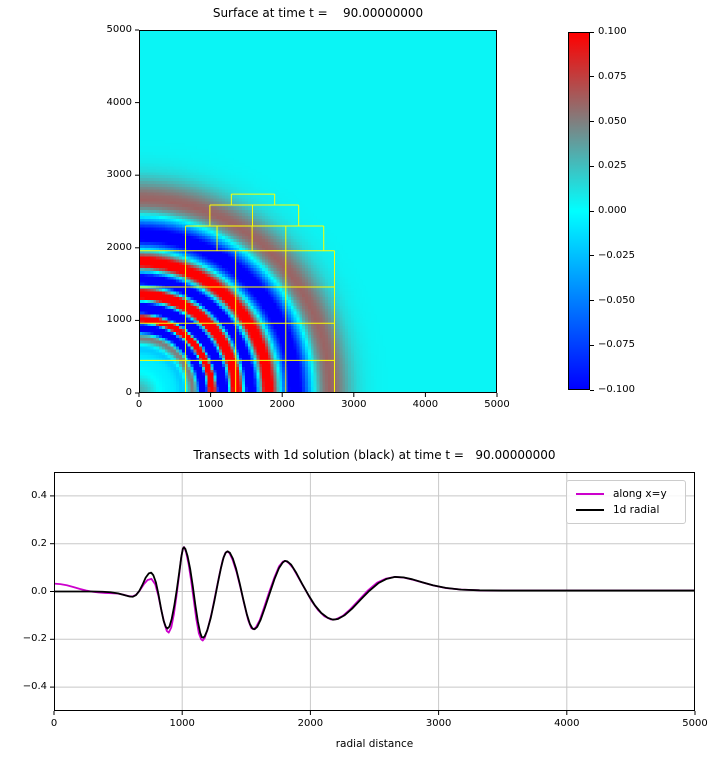 The width and height of the screenshot is (720, 765). Describe the element at coordinates (612, 121) in the screenshot. I see `colorbar-tick-label: 0.050` at that location.